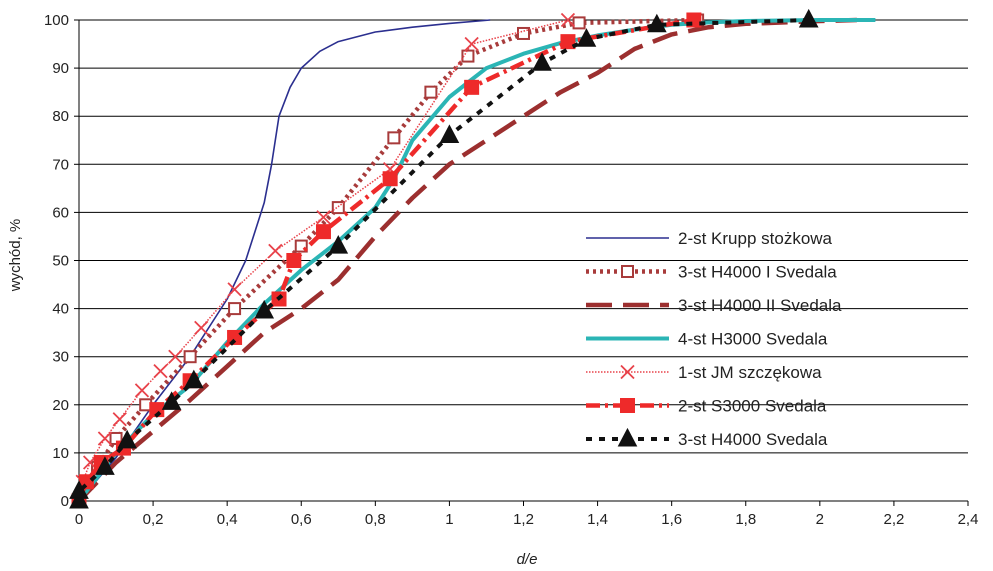  I want to click on legend-label: 3-st H4000 I Svedala, so click(757, 272).